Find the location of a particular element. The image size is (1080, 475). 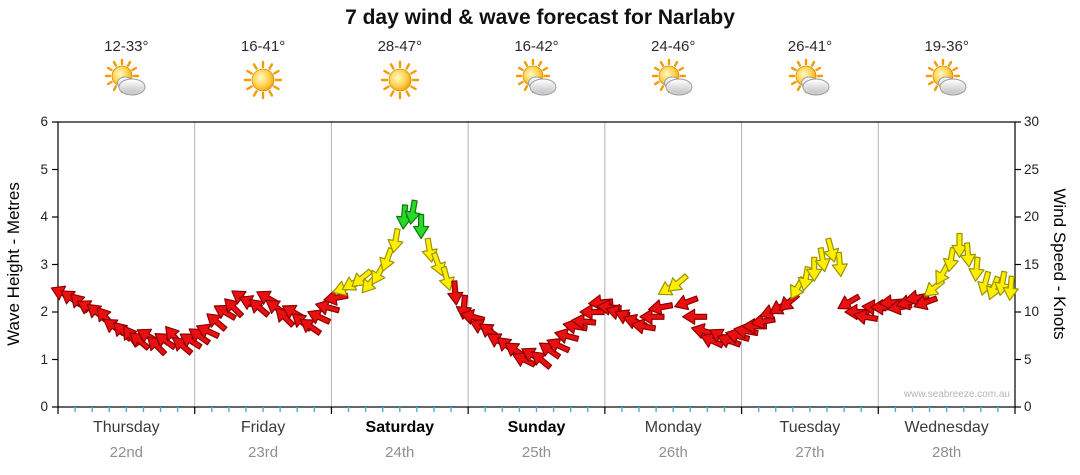

right-axis-tick-label: 15 is located at coordinates (1032, 264).